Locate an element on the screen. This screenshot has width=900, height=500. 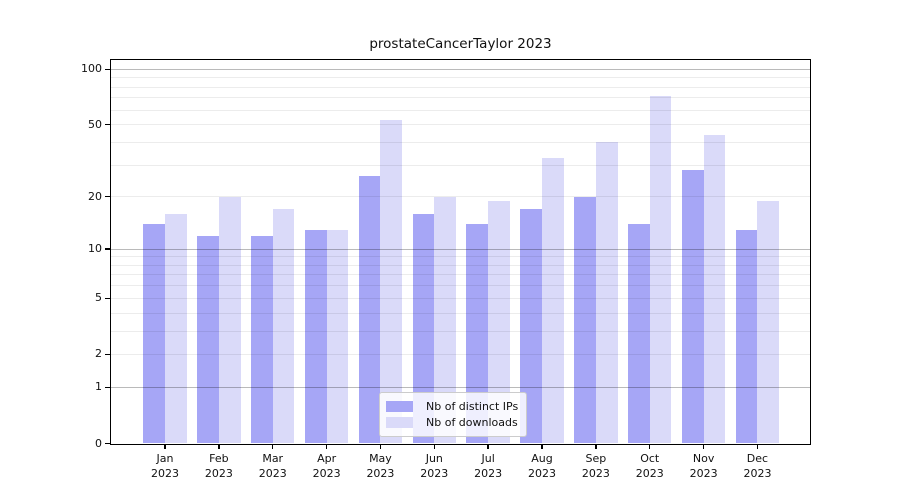
y-tick-label: 0 is located at coordinates (98, 443).